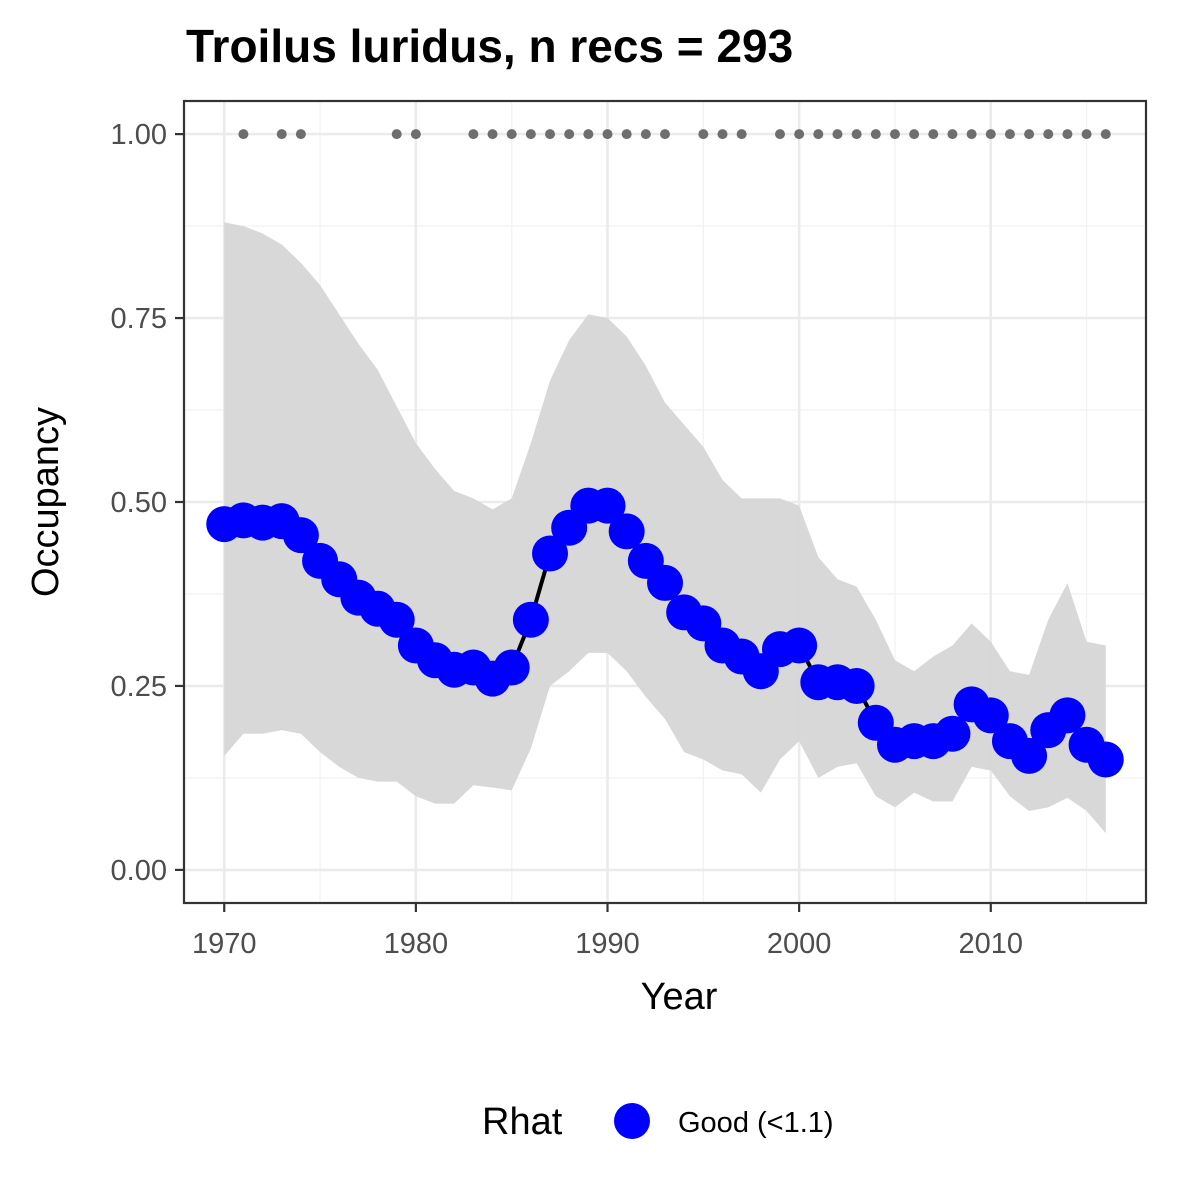 The width and height of the screenshot is (1200, 1200). What do you see at coordinates (991, 944) in the screenshot?
I see `x-tick-label: 2010` at bounding box center [991, 944].